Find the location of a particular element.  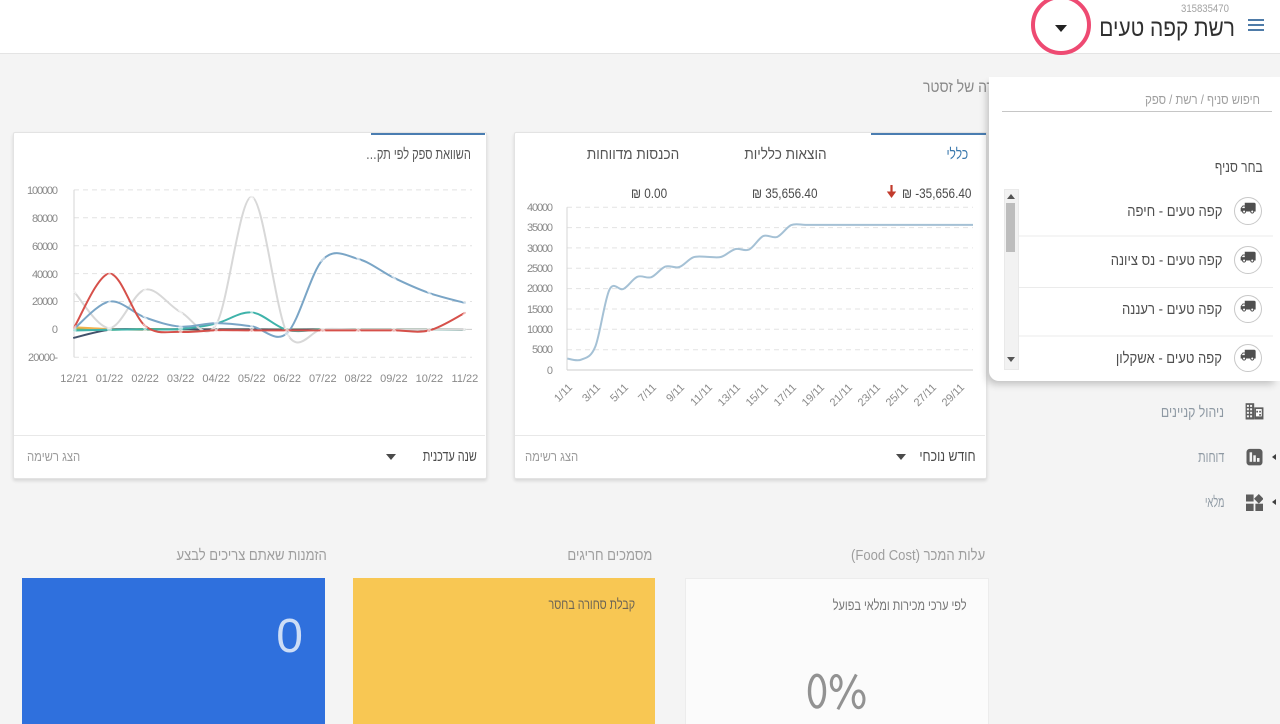

svg-text: 03/22 is located at coordinates (181, 379).